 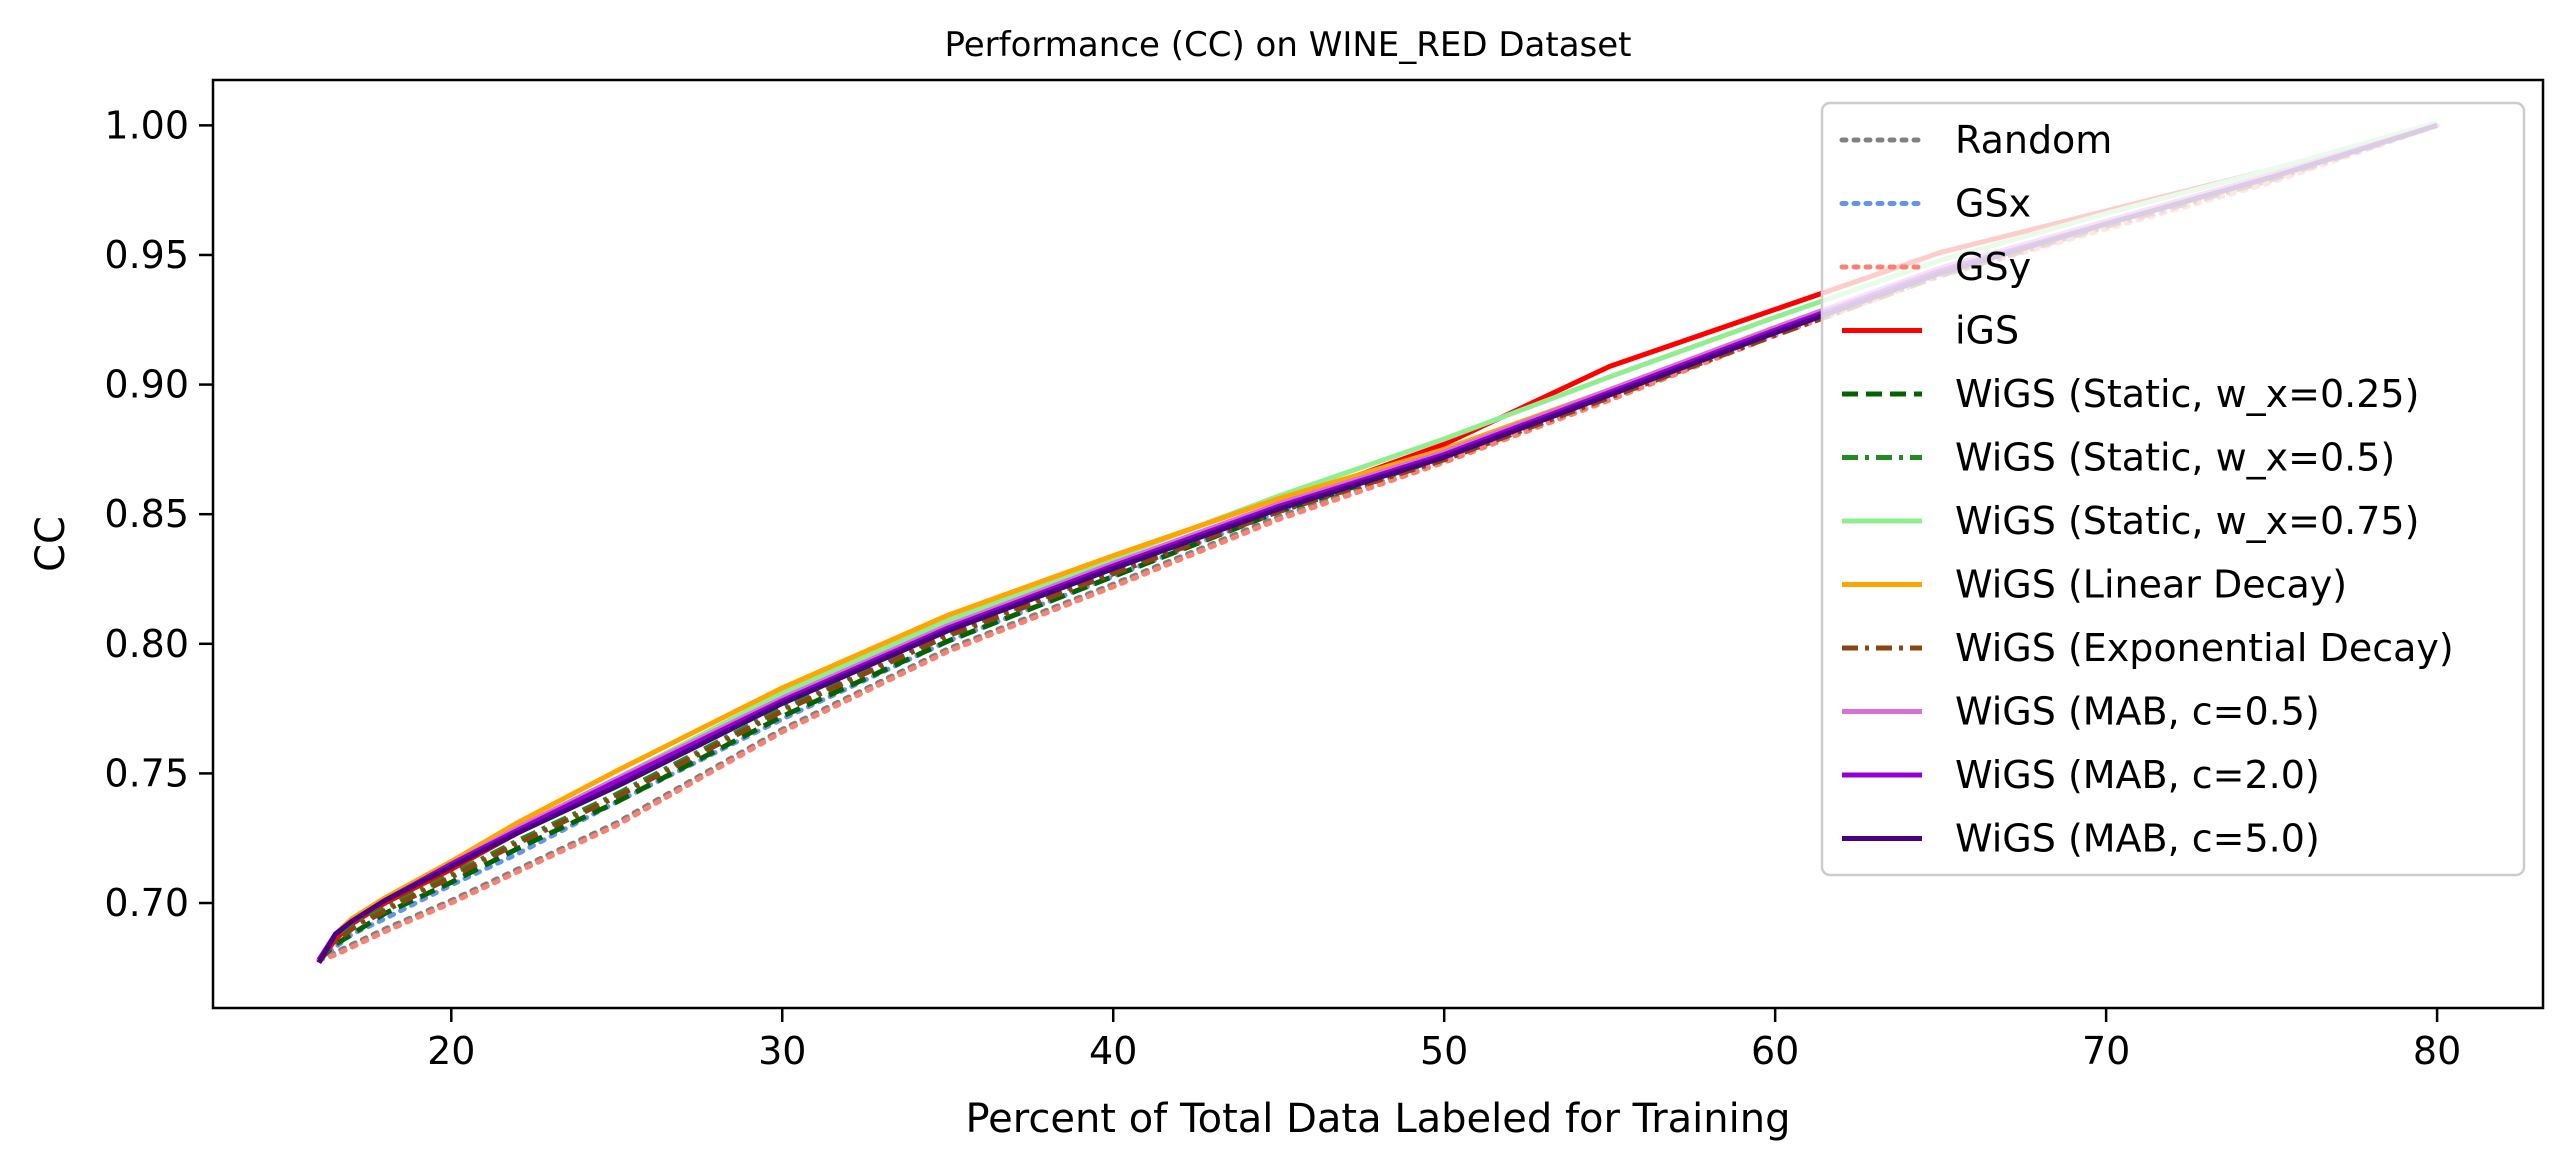 What do you see at coordinates (2187, 394) in the screenshot?
I see `legend-label-wigs-static-w-x-0-25: WiGS (Static, w_x=0.25)` at bounding box center [2187, 394].